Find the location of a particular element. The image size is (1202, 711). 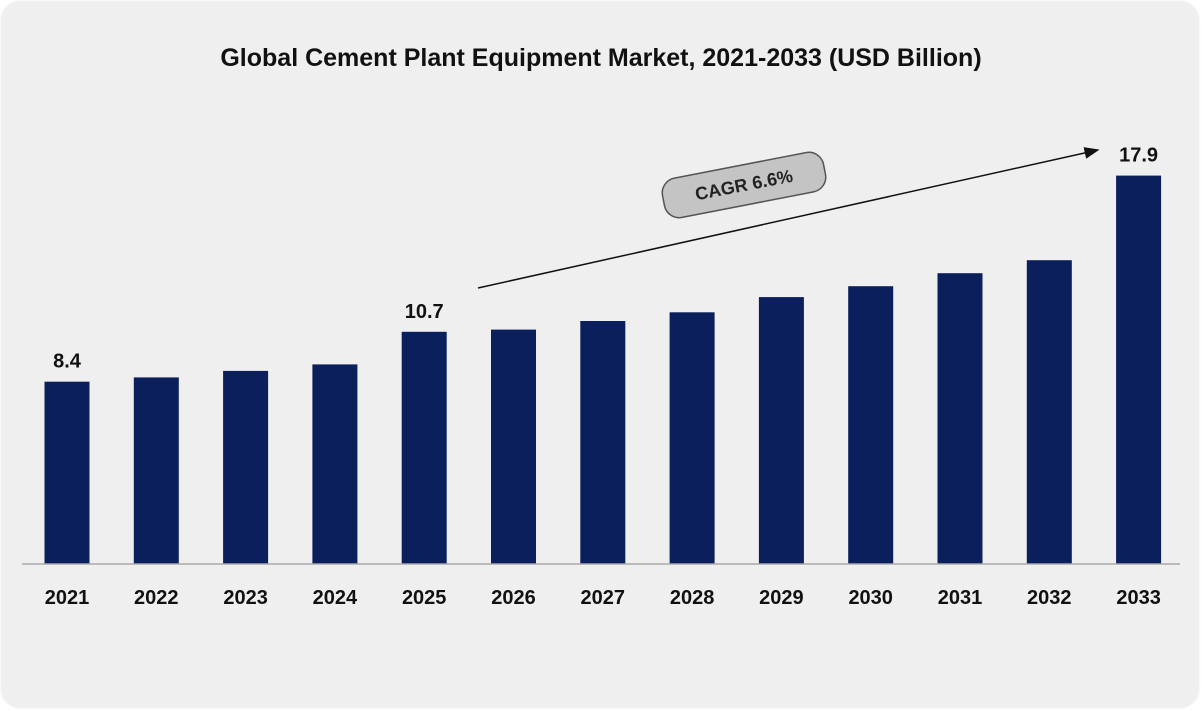

data-label-2033: 17.9 is located at coordinates (1138, 156).